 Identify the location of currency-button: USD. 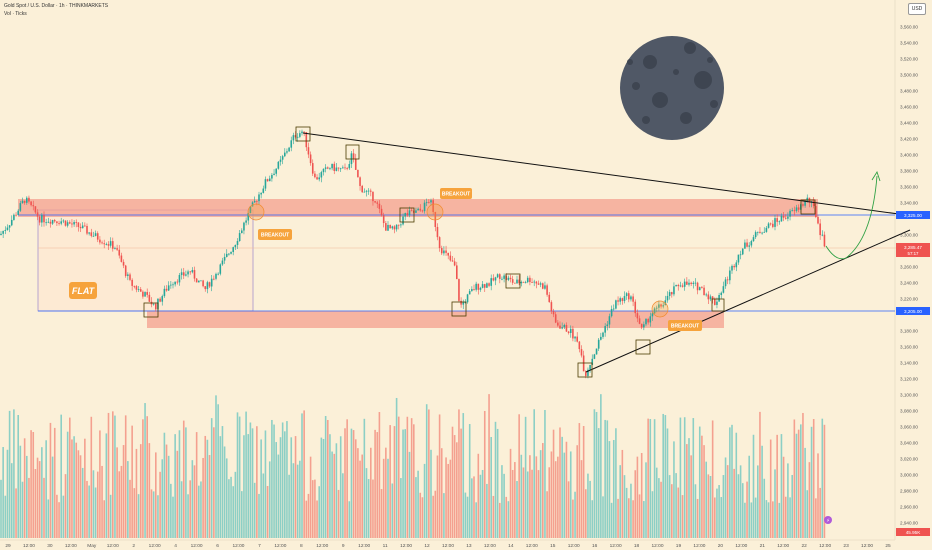
(917, 9).